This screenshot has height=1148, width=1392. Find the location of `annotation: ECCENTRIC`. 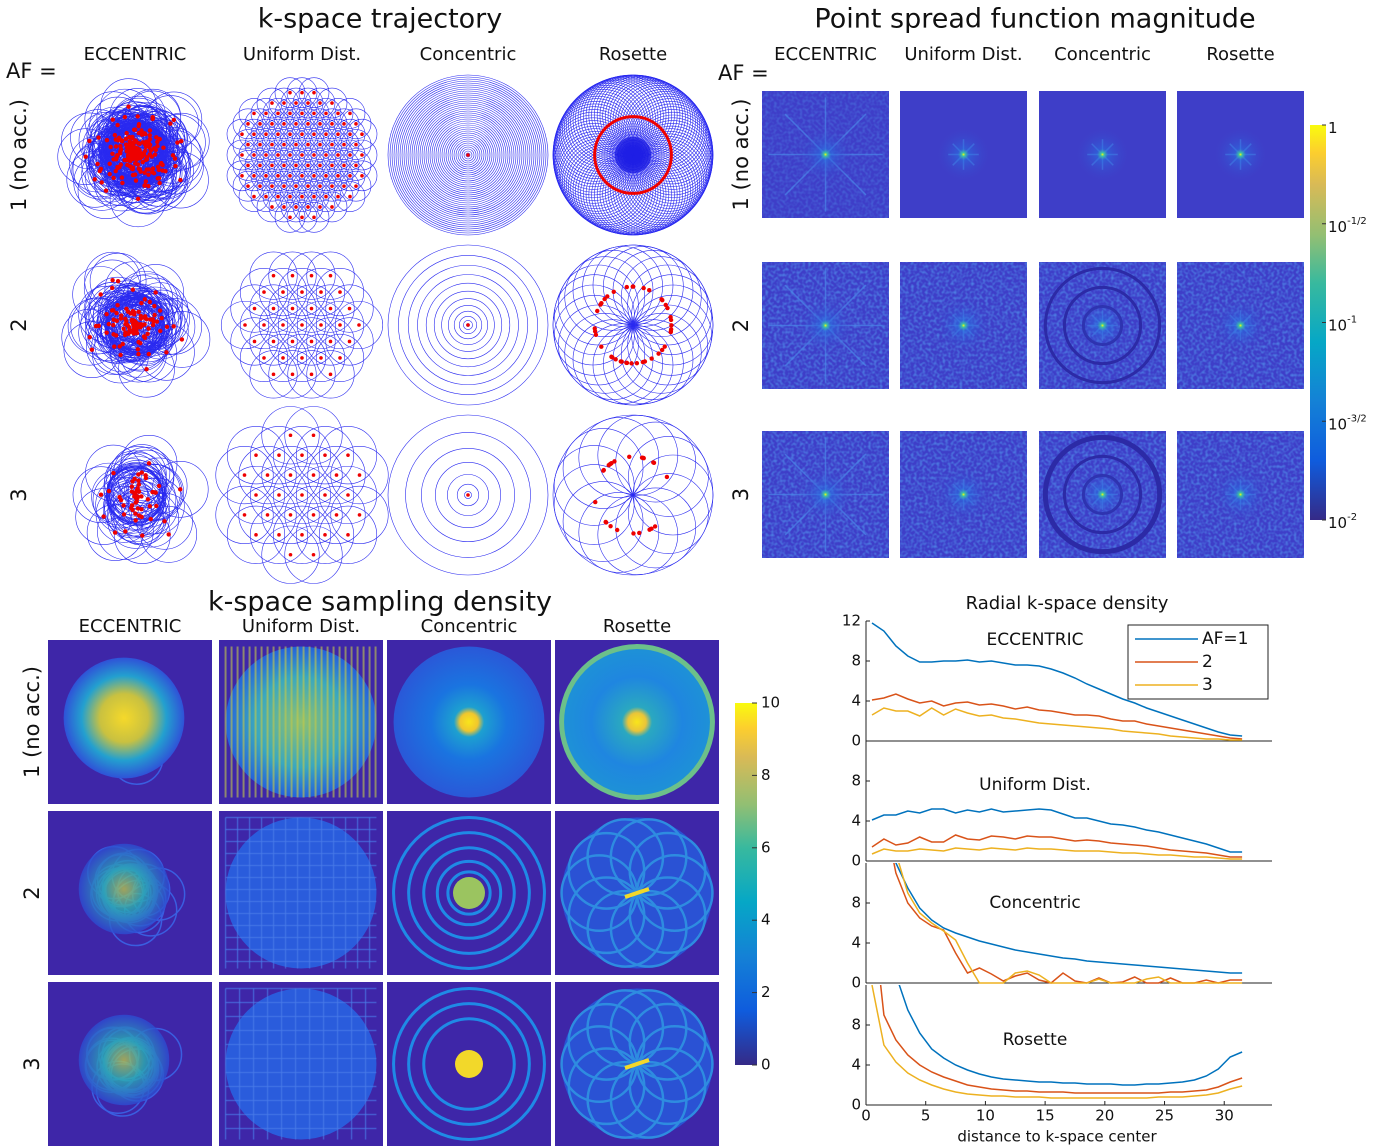

annotation: ECCENTRIC is located at coordinates (1034, 640).